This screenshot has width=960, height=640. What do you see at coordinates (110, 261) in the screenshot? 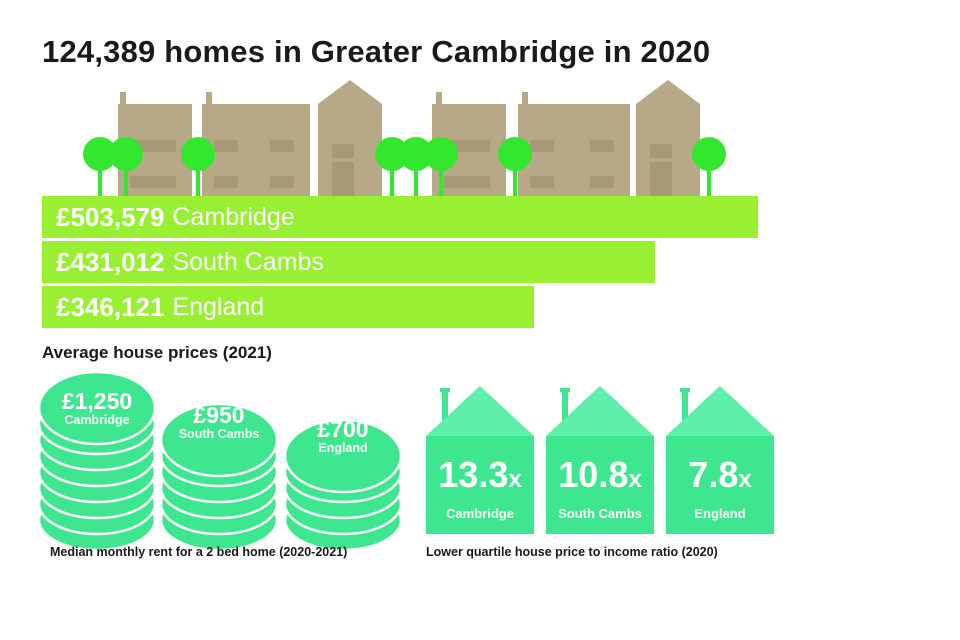
I see `price-value-south-cambs: £431,012` at bounding box center [110, 261].